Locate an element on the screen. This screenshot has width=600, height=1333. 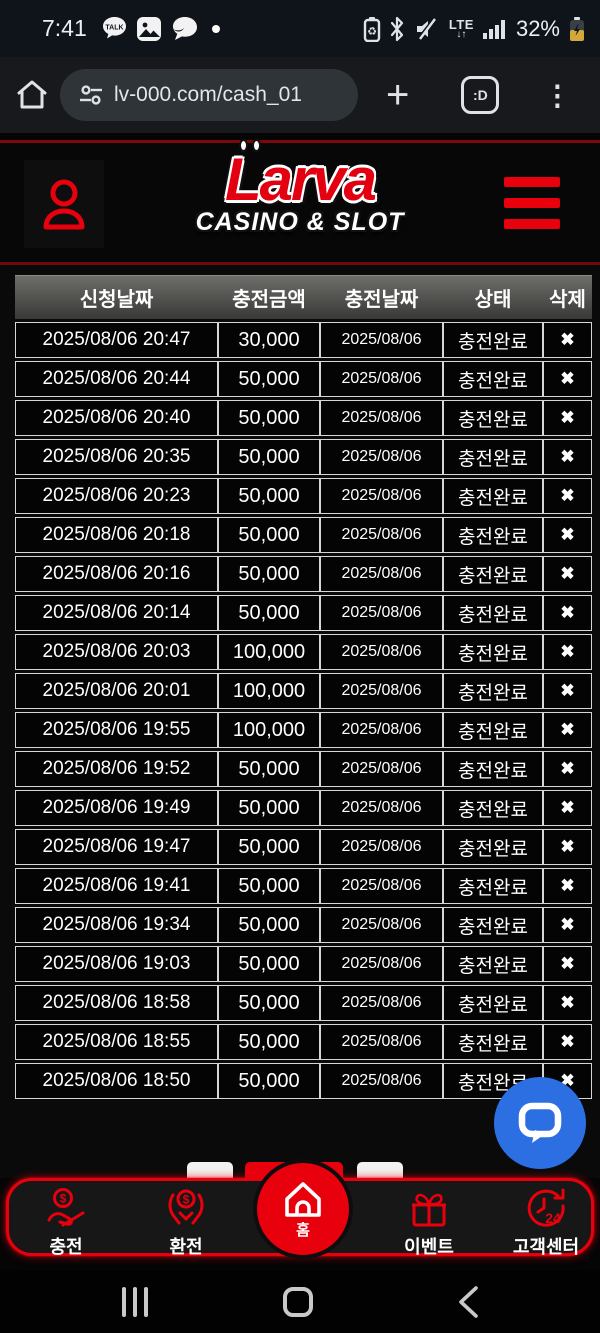
android-home-button is located at coordinates (298, 1301).